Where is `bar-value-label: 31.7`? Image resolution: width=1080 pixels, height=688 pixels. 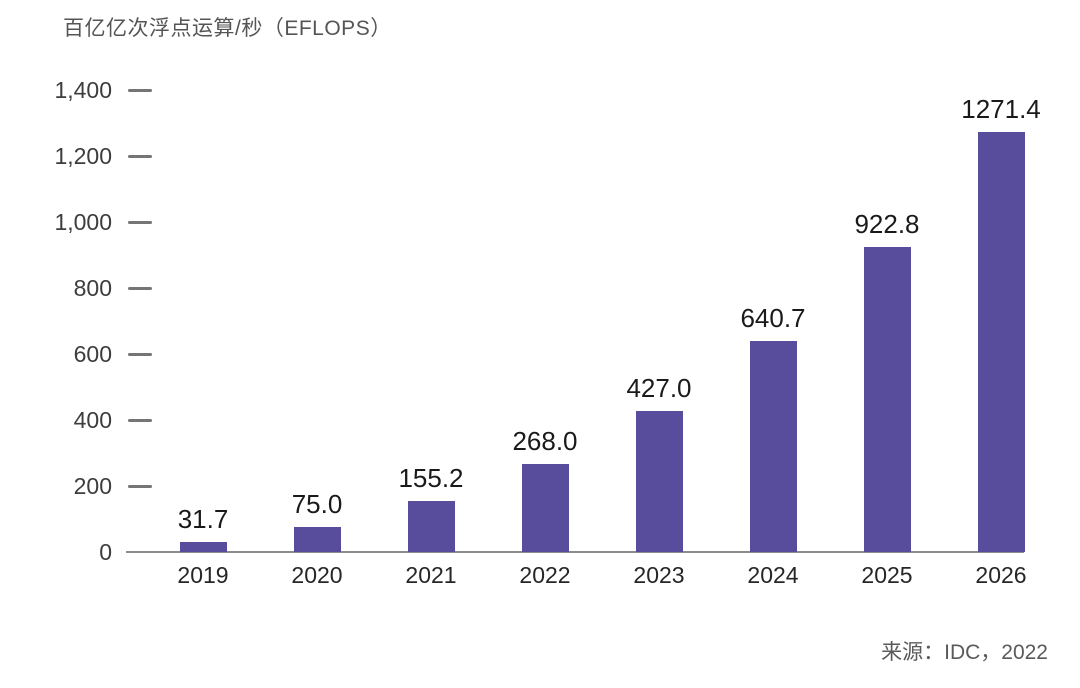 bar-value-label: 31.7 is located at coordinates (203, 518).